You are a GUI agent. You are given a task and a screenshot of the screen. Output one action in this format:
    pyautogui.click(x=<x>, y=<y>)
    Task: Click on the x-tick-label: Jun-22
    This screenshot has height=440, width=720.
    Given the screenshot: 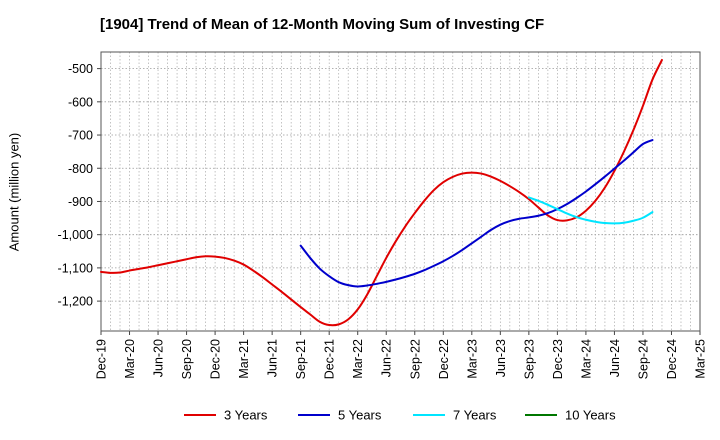 What is the action you would take?
    pyautogui.click(x=387, y=358)
    